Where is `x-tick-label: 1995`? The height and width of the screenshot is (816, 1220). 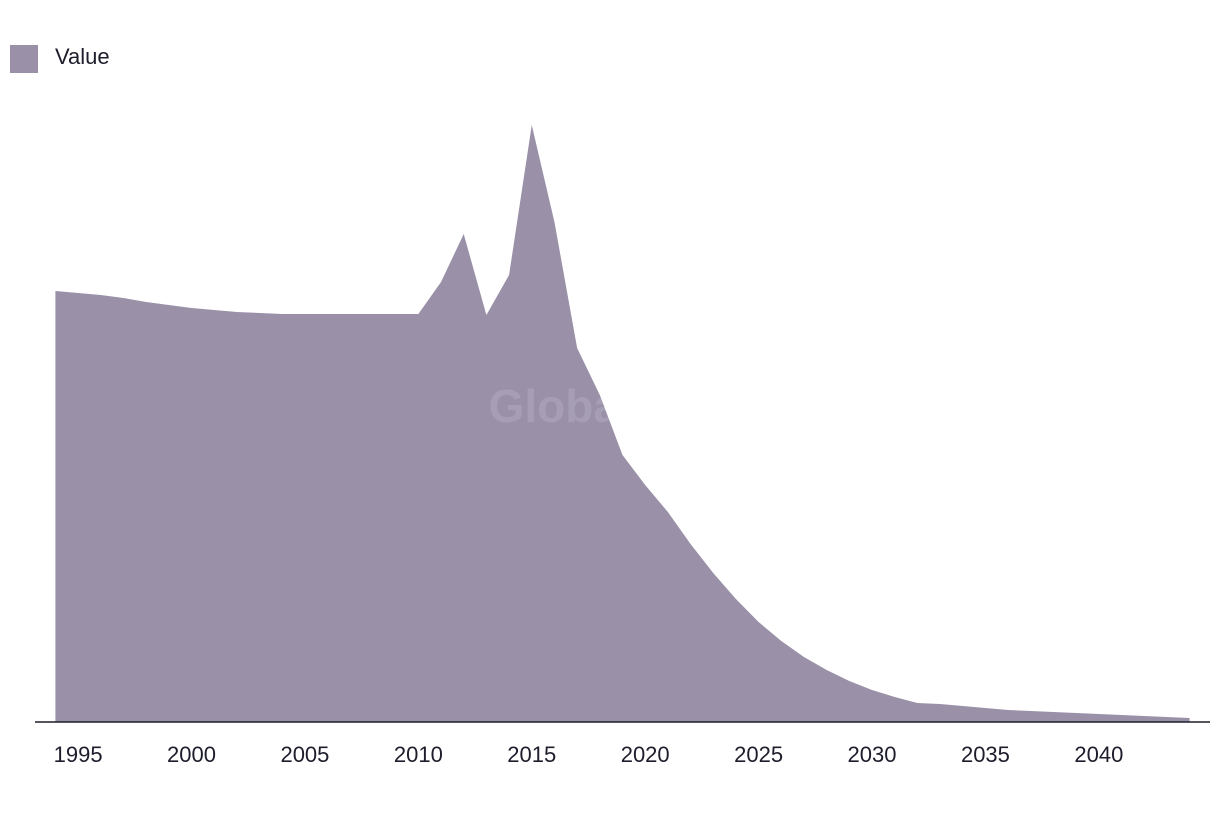 x-tick-label: 1995 is located at coordinates (78, 754).